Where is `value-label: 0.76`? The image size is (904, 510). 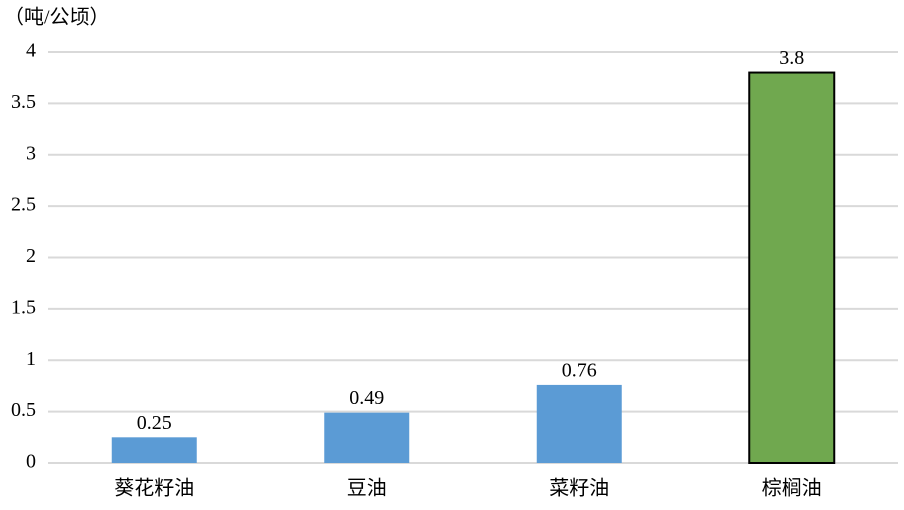 value-label: 0.76 is located at coordinates (579, 371).